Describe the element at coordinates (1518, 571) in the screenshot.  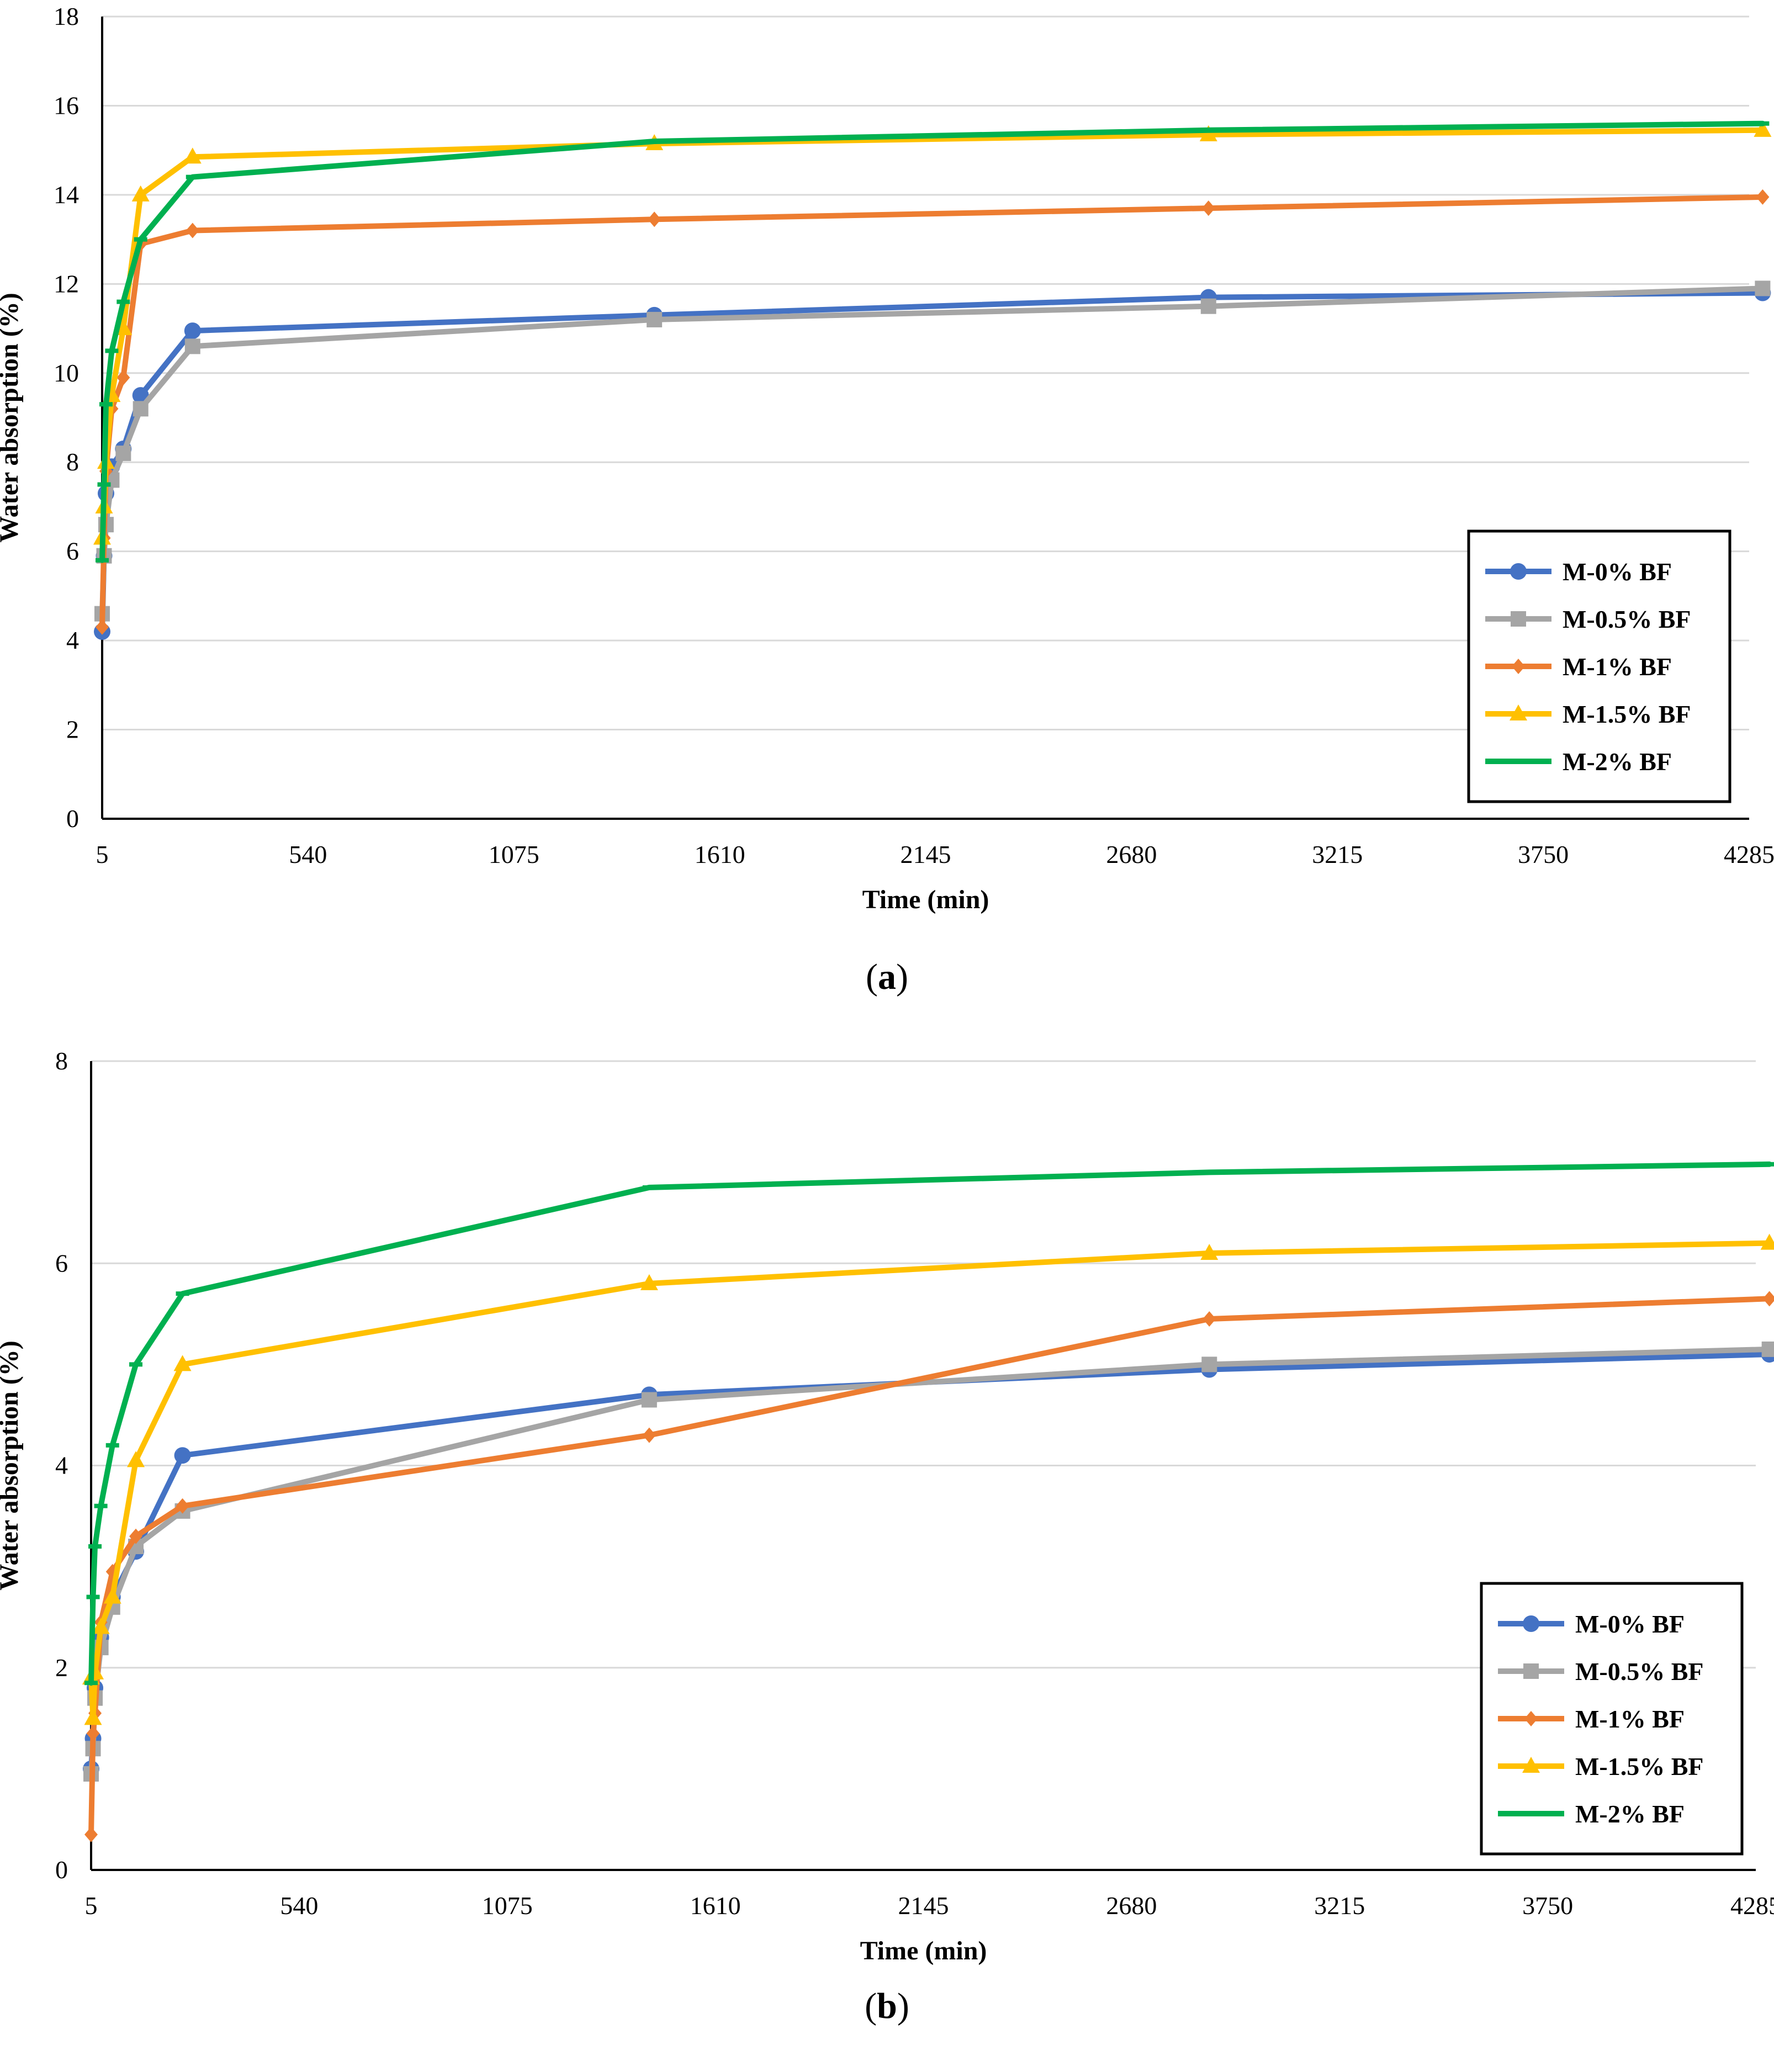
I see `chart-a-legend-m-0-bf-marker` at that location.